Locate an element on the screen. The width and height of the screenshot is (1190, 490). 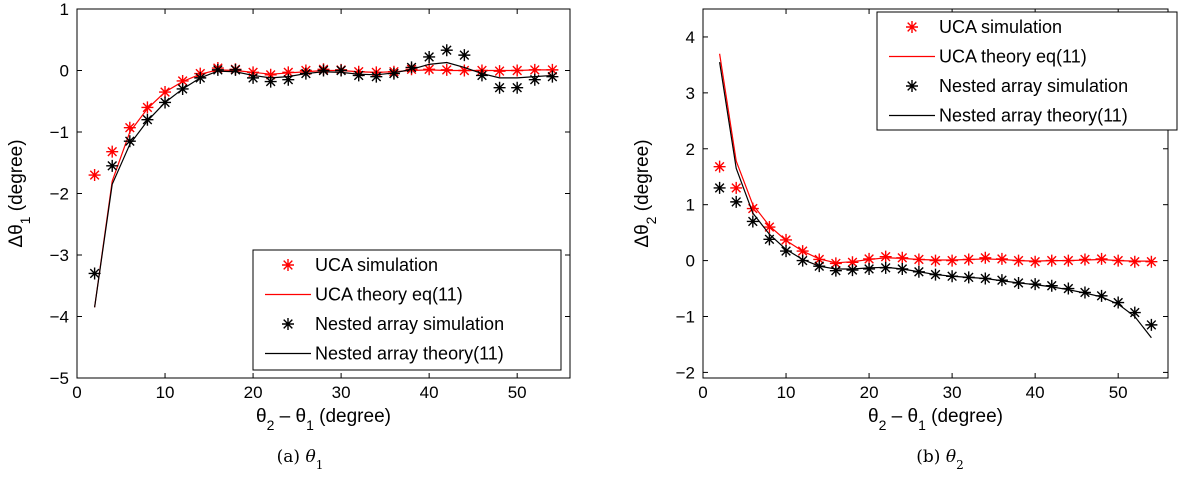
caption-label: (a) is located at coordinates (291, 457).